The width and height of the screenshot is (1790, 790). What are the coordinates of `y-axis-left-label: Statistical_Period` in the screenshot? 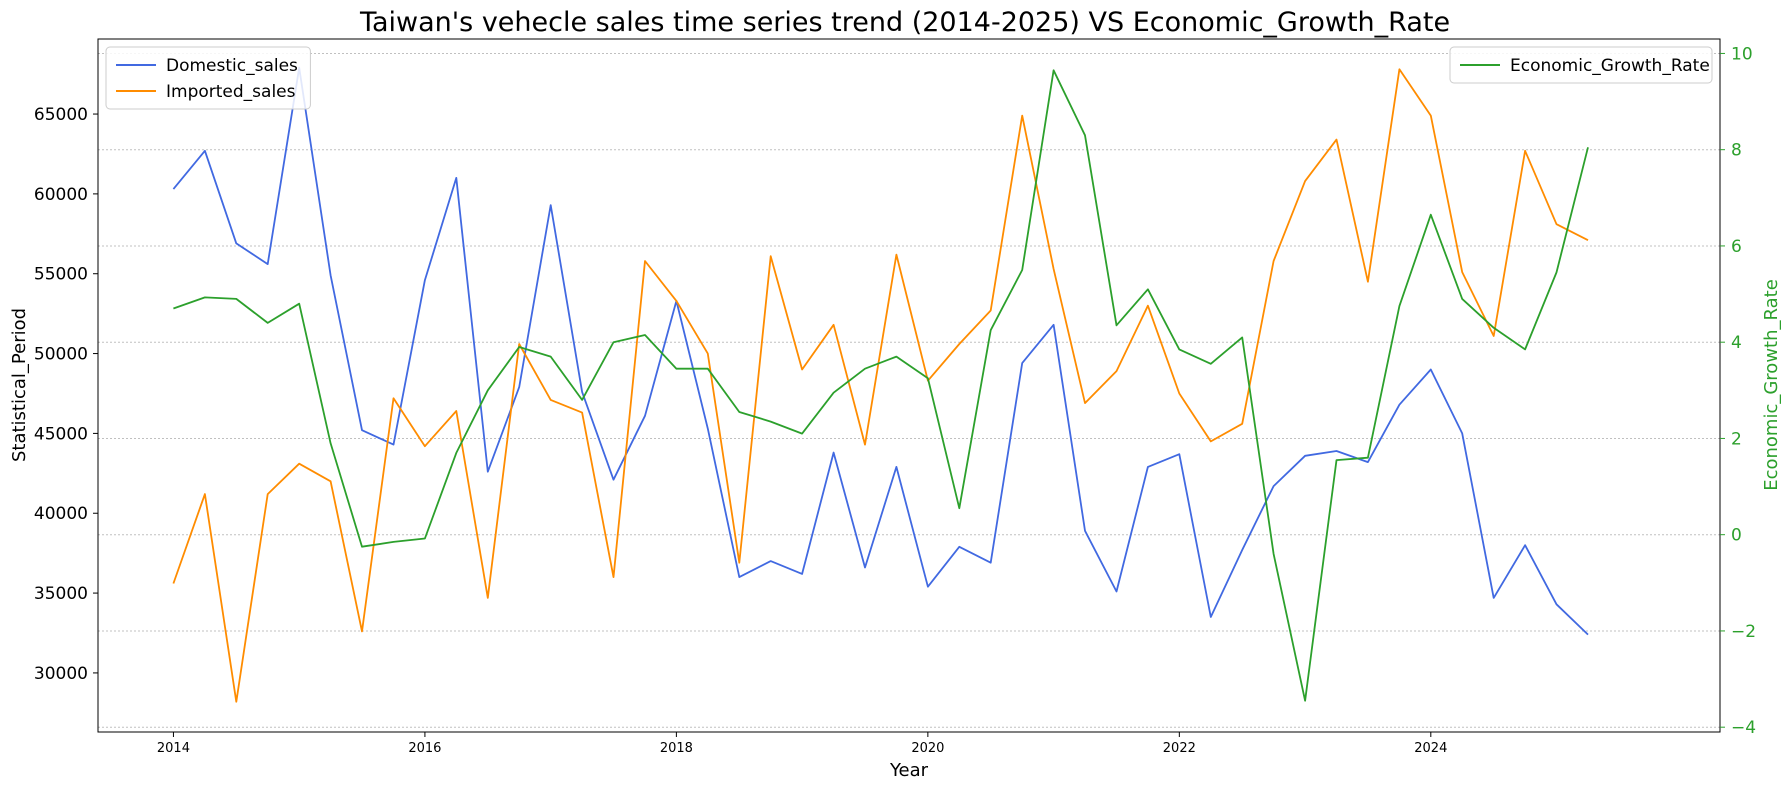 It's located at (19, 385).